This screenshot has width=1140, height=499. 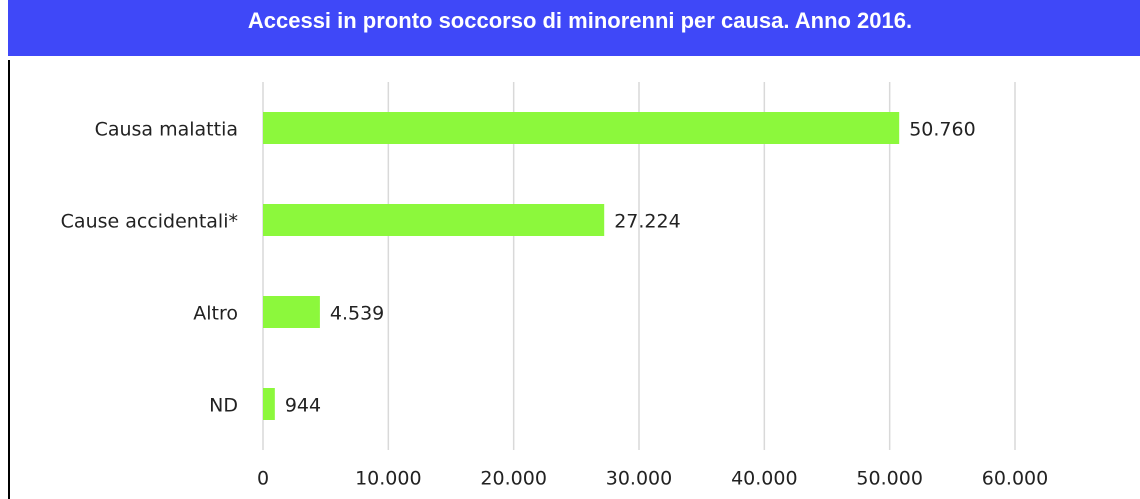 I want to click on y-tick-label: Altro, so click(x=215, y=314).